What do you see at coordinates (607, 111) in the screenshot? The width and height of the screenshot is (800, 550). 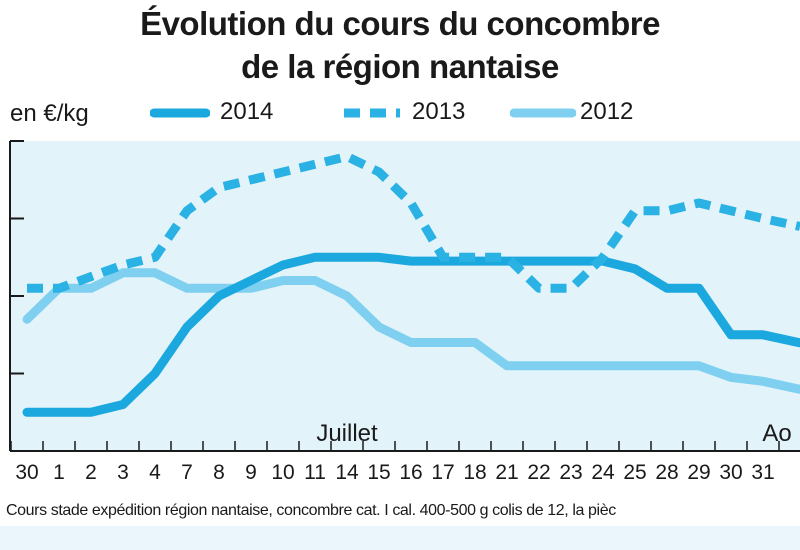 I see `legend-label-2012: 2012` at bounding box center [607, 111].